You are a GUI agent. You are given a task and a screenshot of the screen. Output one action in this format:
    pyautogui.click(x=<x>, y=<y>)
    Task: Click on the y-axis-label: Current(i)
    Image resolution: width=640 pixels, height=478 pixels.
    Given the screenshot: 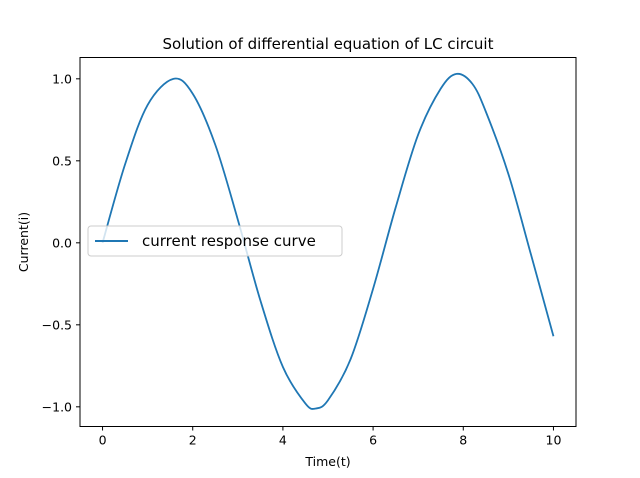 What is the action you would take?
    pyautogui.click(x=23, y=242)
    